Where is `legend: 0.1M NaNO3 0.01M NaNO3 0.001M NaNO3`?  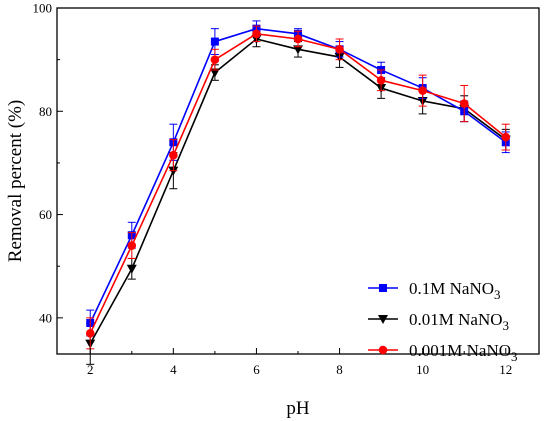 legend: 0.1M NaNO3 0.01M NaNO3 0.001M NaNO3 is located at coordinates (443, 321).